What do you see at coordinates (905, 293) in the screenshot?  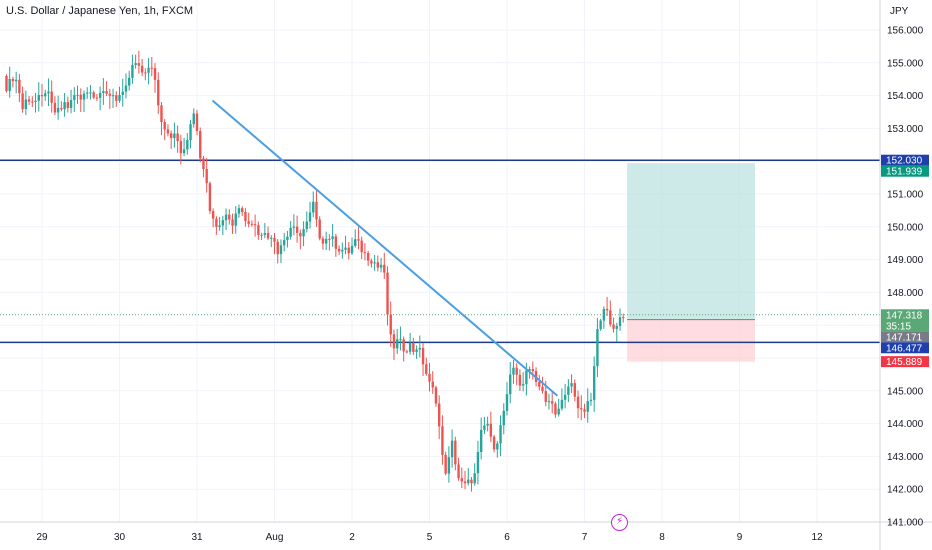 I see `y-tick-label: 148.000` at bounding box center [905, 293].